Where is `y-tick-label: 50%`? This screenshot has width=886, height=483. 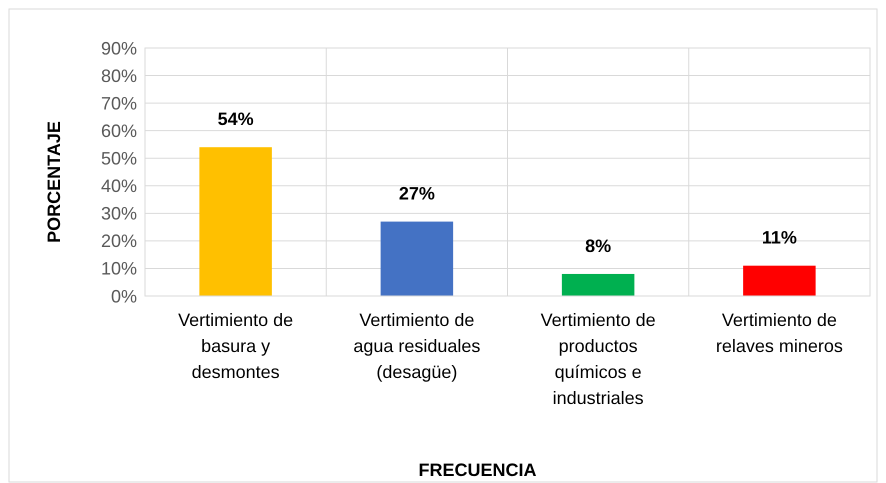
y-tick-label: 50% is located at coordinates (118, 158).